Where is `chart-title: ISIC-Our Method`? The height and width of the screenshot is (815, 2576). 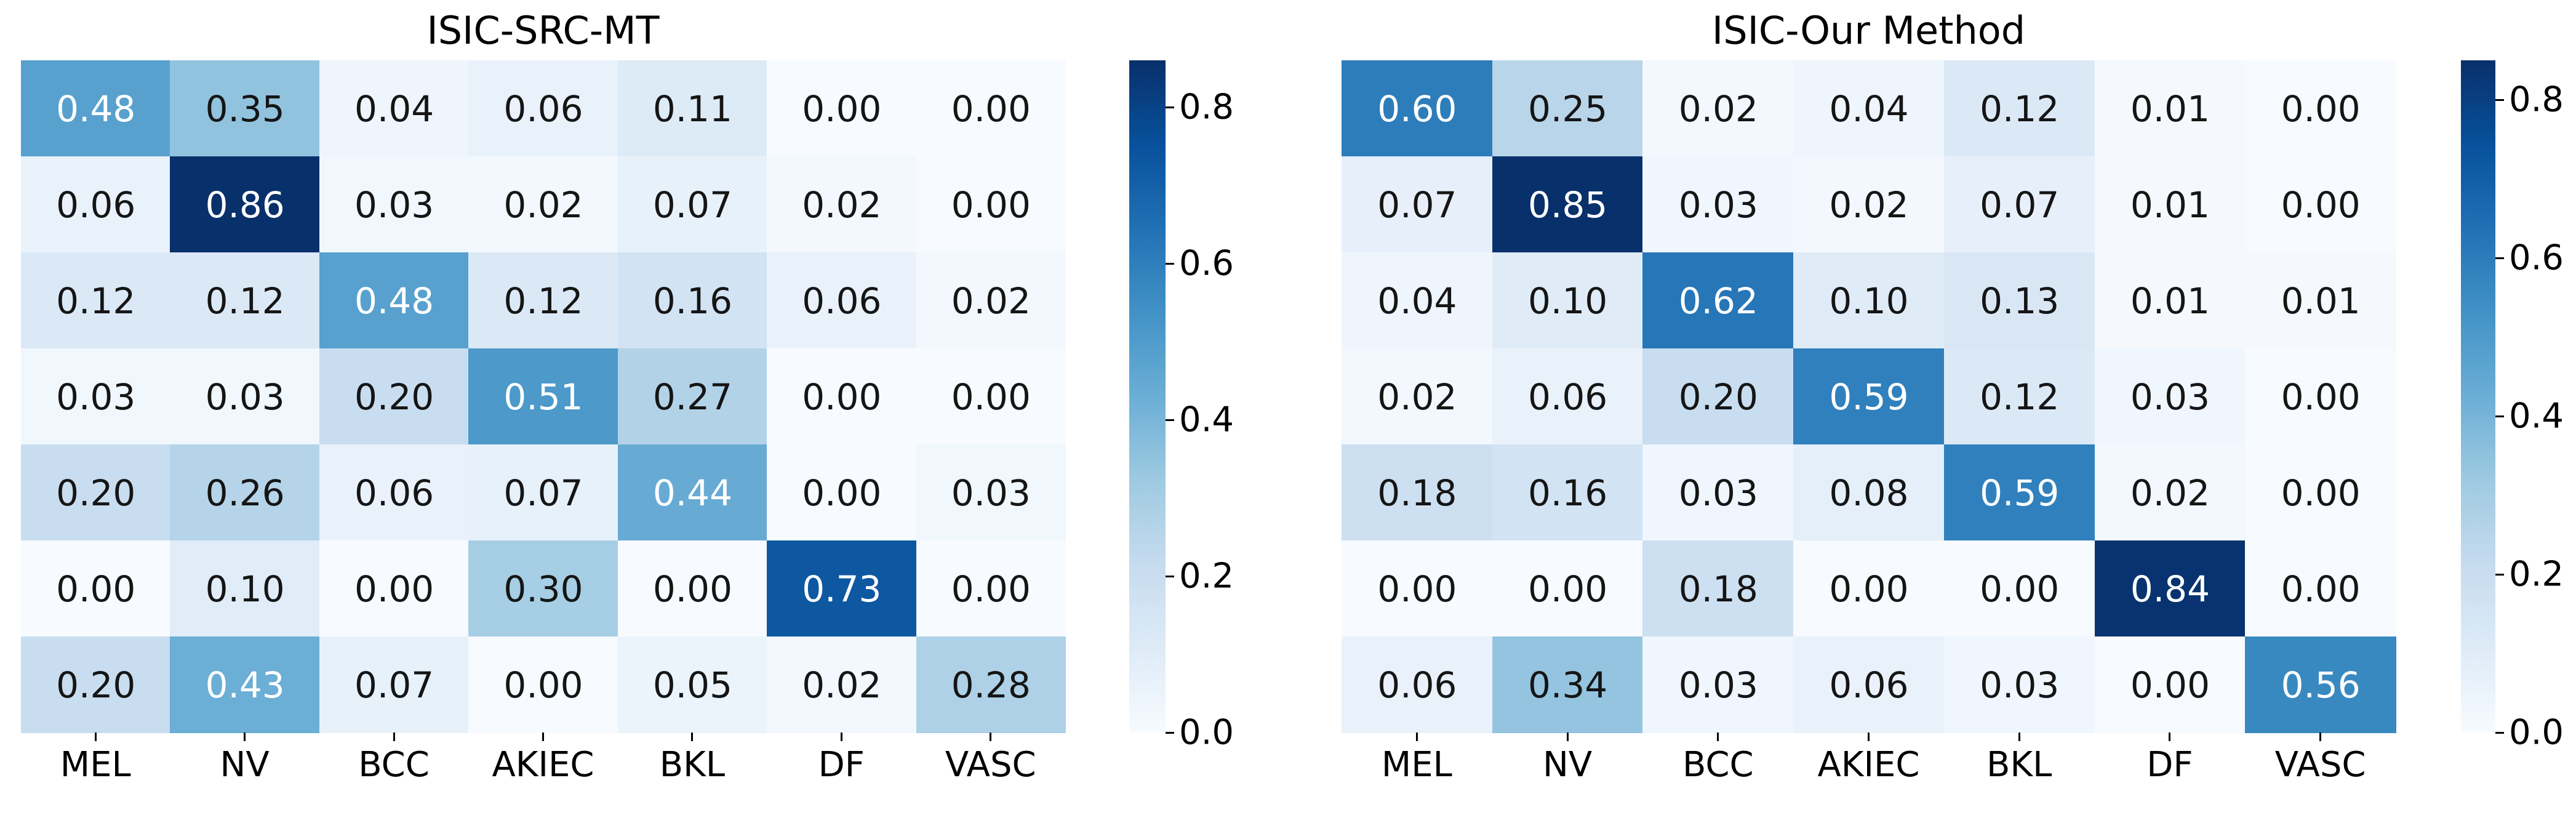 chart-title: ISIC-Our Method is located at coordinates (1868, 30).